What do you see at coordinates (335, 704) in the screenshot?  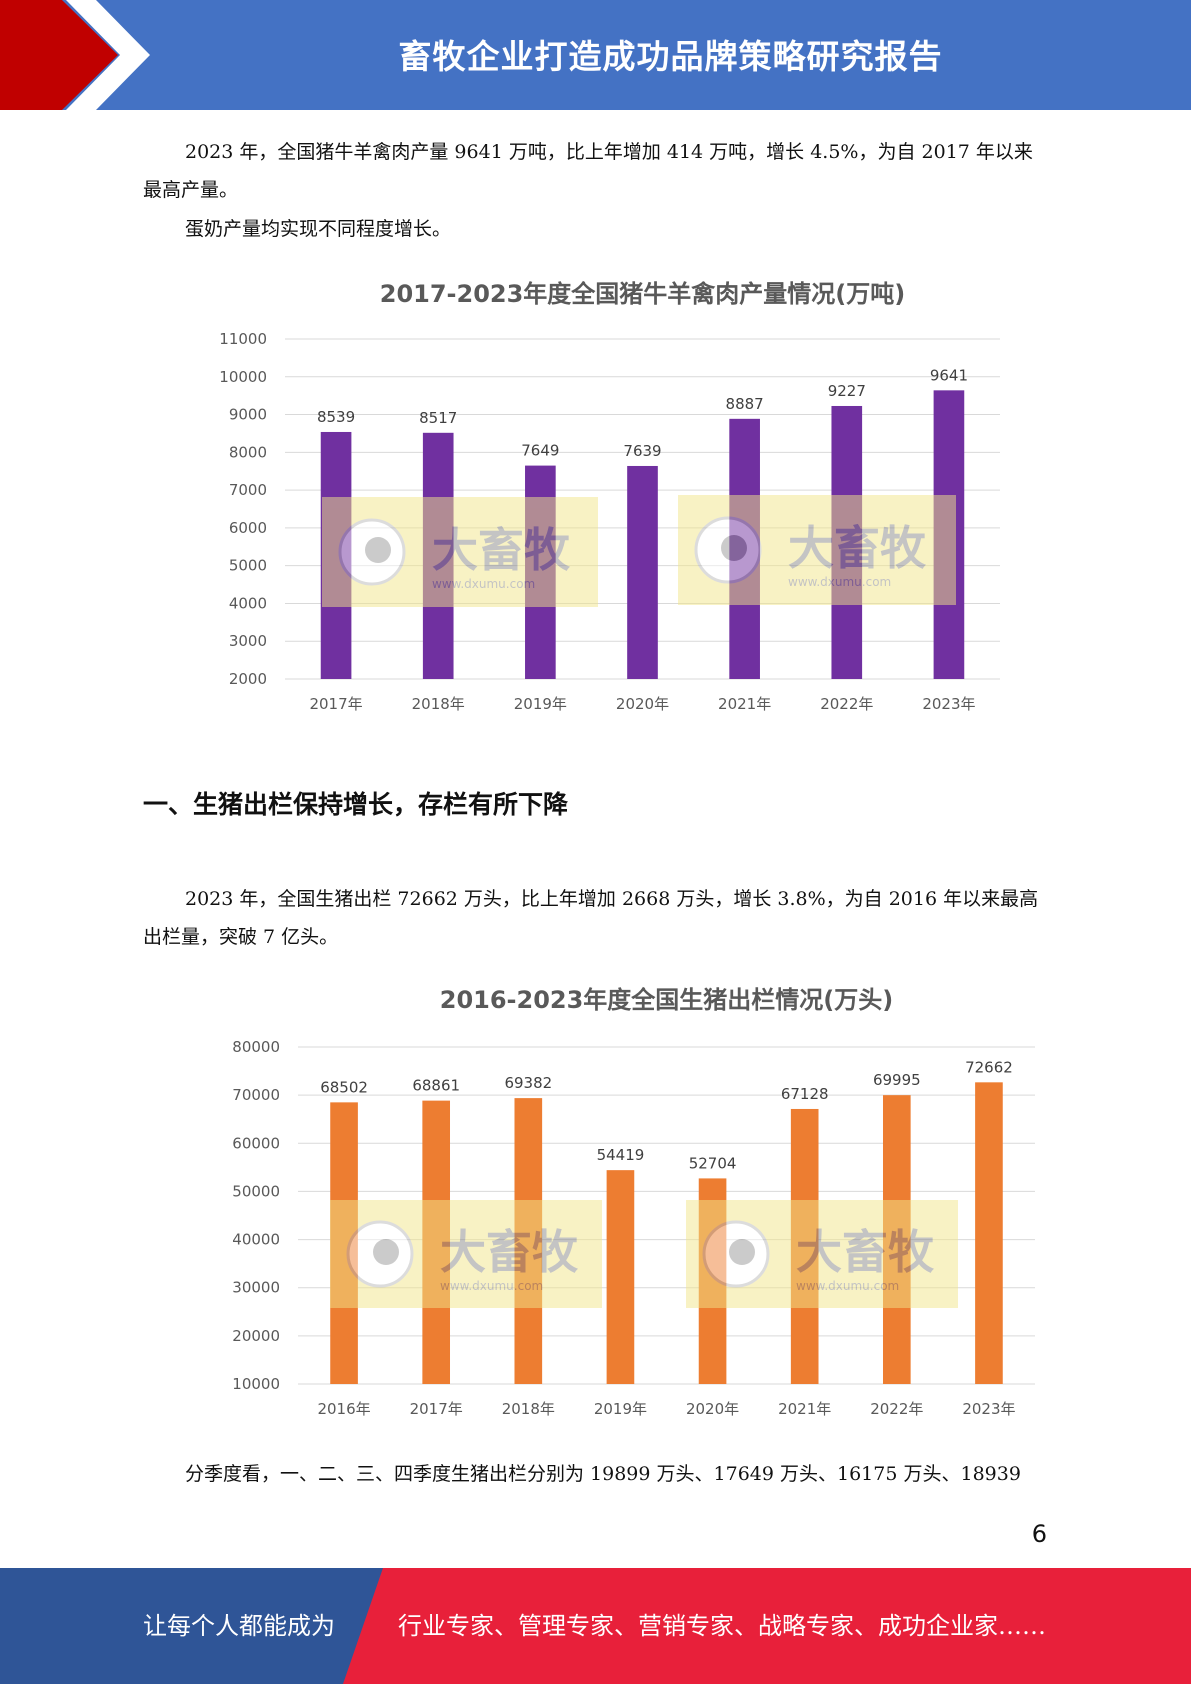 I see `chart1-x-tick-label: 2017年` at bounding box center [335, 704].